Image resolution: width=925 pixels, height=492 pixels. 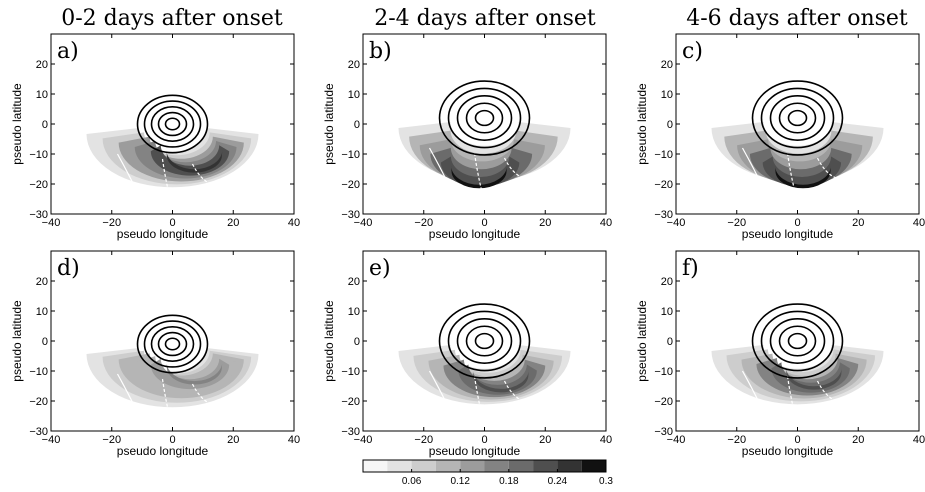 What do you see at coordinates (412, 481) in the screenshot?
I see `colorbar-tick-label: 0.06` at bounding box center [412, 481].